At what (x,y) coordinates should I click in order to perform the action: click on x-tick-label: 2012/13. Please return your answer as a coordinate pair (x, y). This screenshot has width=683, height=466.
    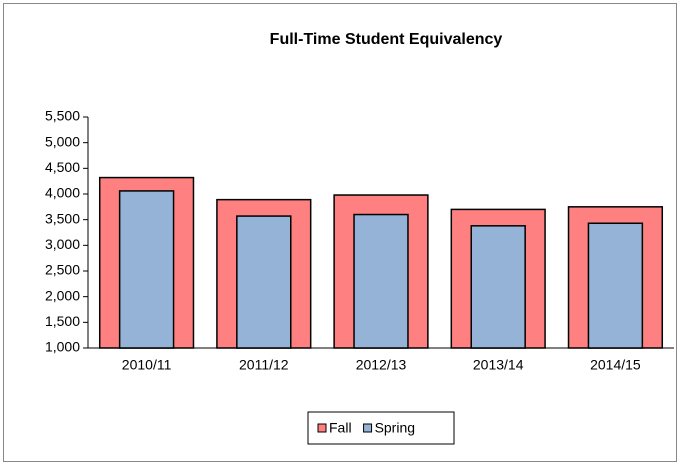
    Looking at the image, I should click on (381, 365).